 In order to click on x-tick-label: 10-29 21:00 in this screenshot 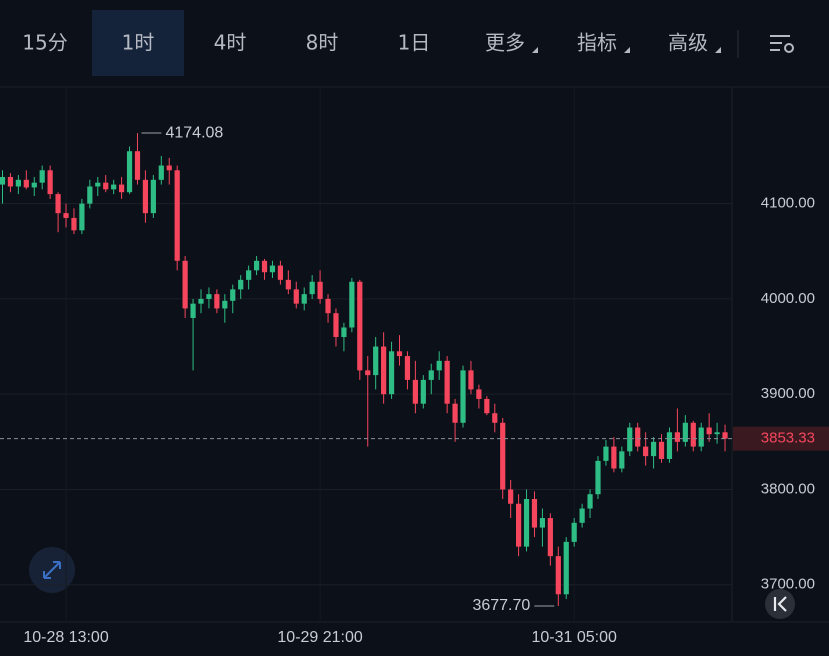, I will do `click(320, 637)`.